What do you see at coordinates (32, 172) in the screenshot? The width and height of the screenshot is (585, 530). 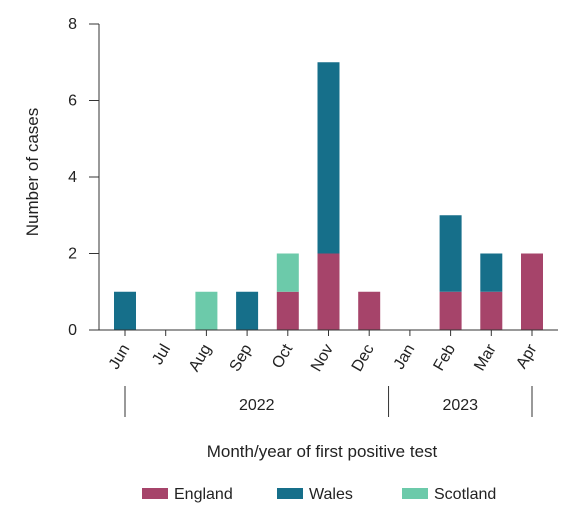 I see `y-axis-title: Number of cases` at bounding box center [32, 172].